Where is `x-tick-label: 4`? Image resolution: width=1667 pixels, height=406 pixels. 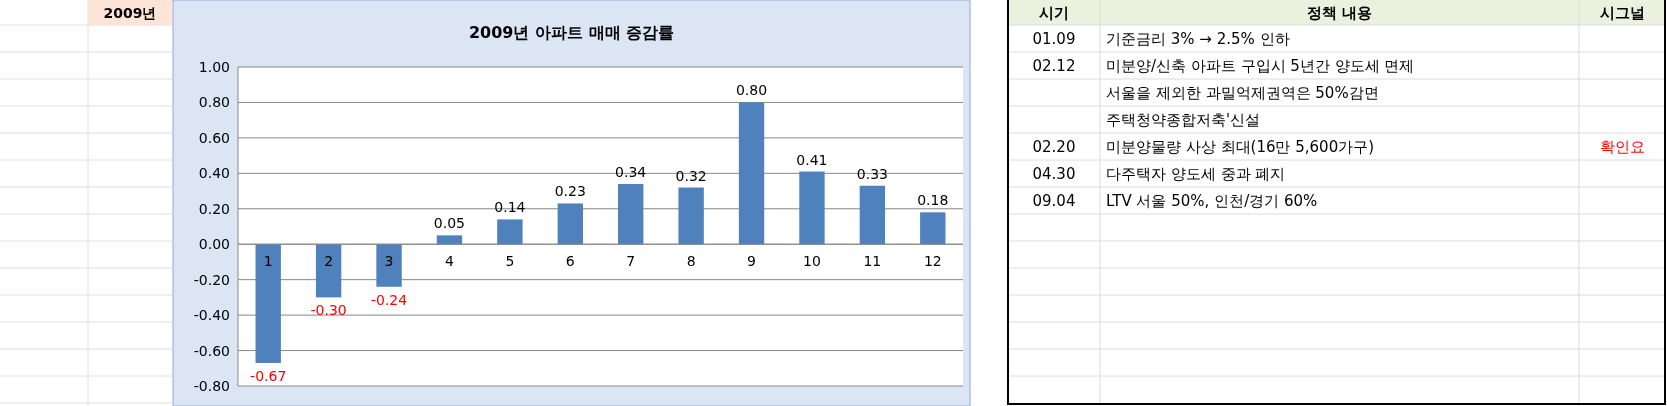 x-tick-label: 4 is located at coordinates (449, 261).